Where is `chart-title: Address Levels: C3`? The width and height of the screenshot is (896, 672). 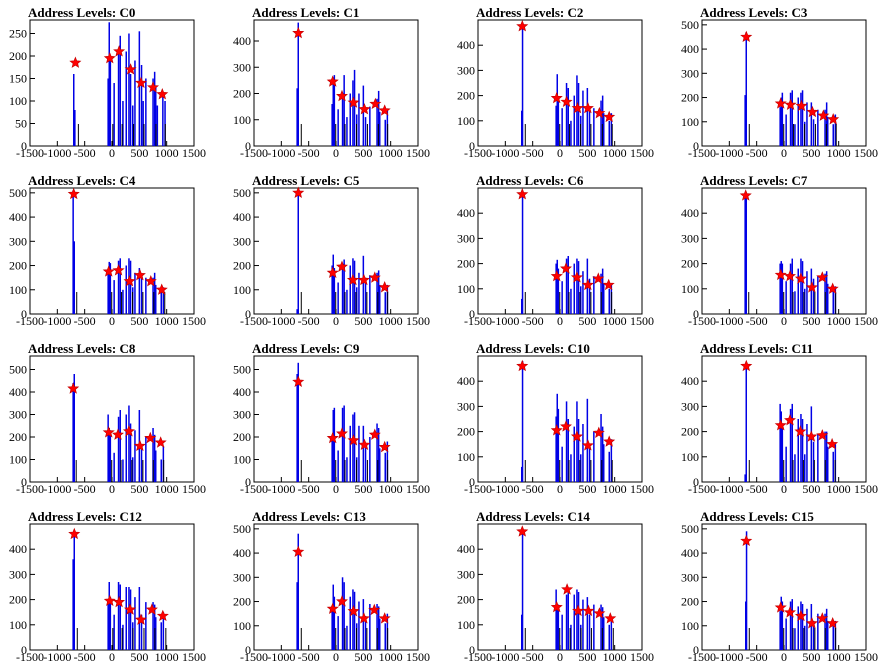
chart-title: Address Levels: C3 is located at coordinates (754, 12).